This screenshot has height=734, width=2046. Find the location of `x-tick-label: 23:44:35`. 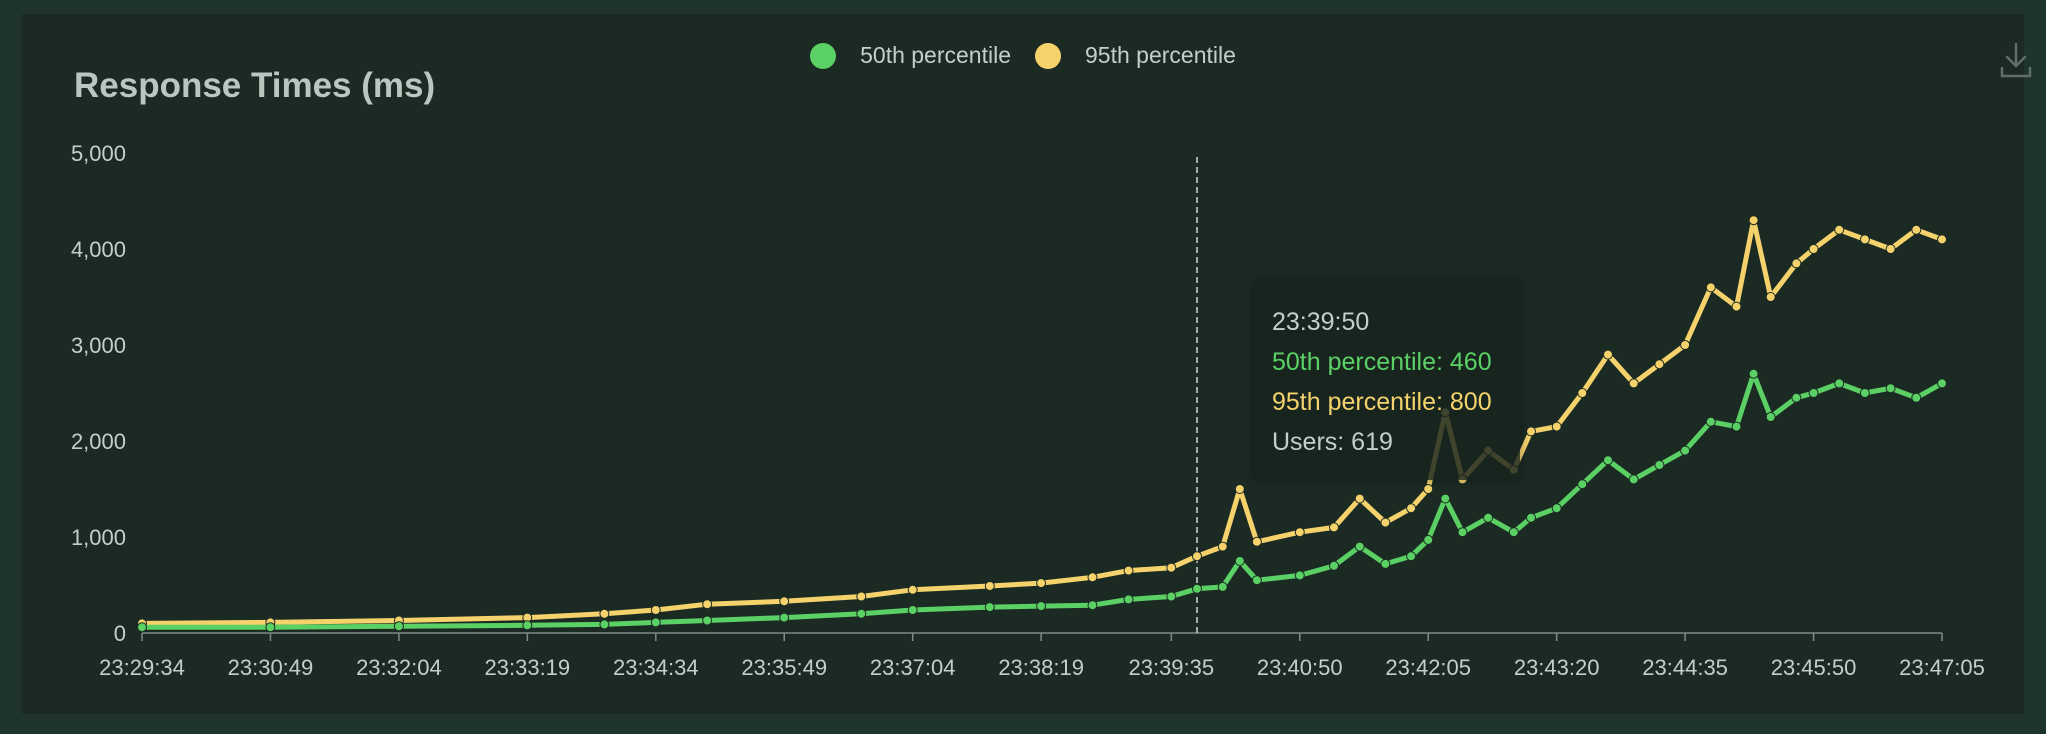

x-tick-label: 23:44:35 is located at coordinates (1685, 667).